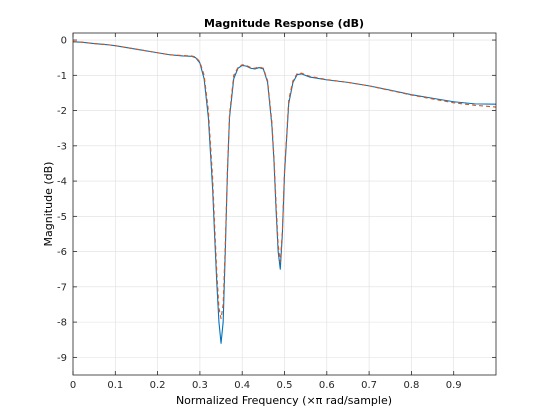 The height and width of the screenshot is (420, 560). Describe the element at coordinates (62, 323) in the screenshot. I see `y-tick-label: -8` at that location.